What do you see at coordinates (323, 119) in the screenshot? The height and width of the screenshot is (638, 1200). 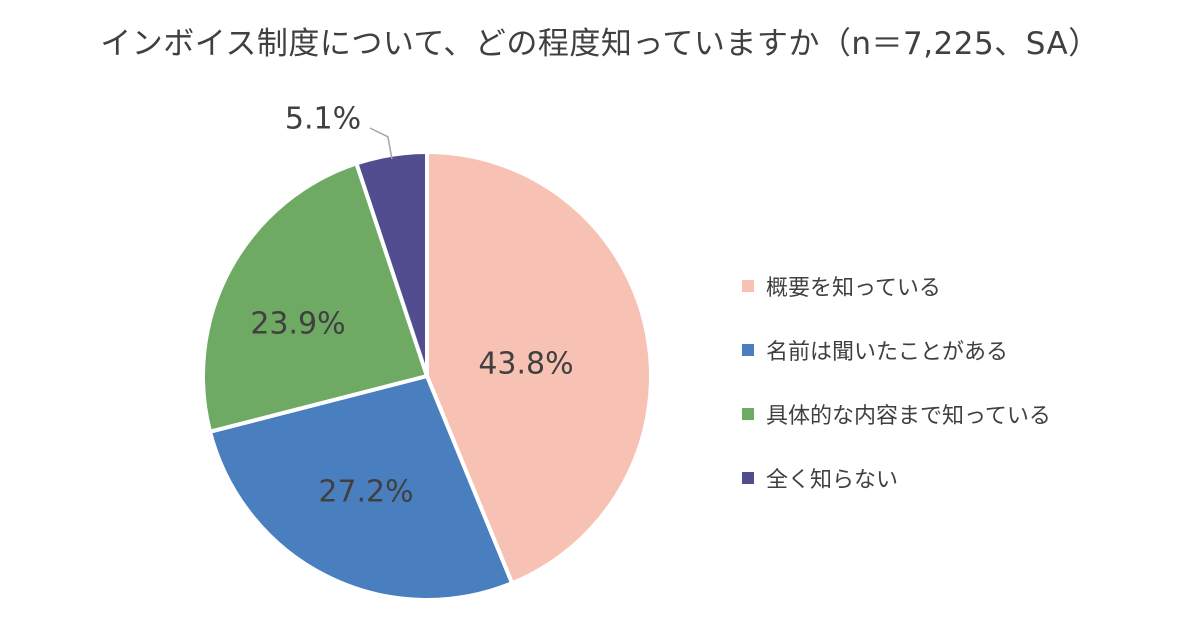 I see `data-label-unknown: 5.1%` at bounding box center [323, 119].